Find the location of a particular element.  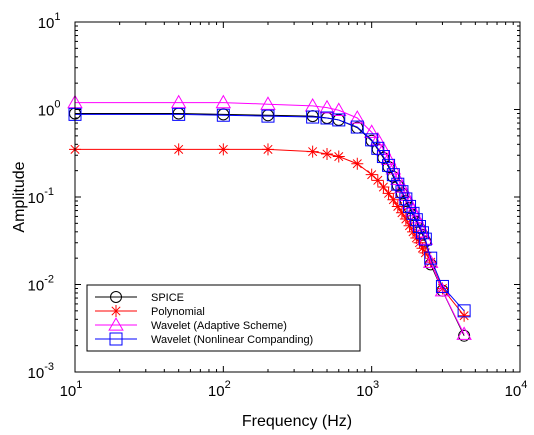

legend-box is located at coordinates (223, 318).